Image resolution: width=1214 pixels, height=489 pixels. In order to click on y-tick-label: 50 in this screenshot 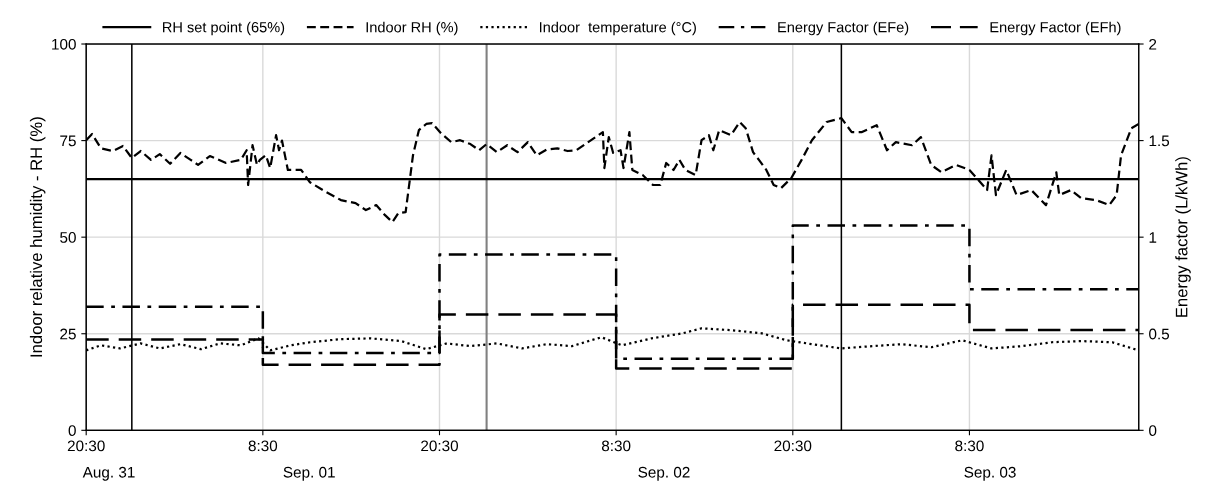, I will do `click(68, 237)`.